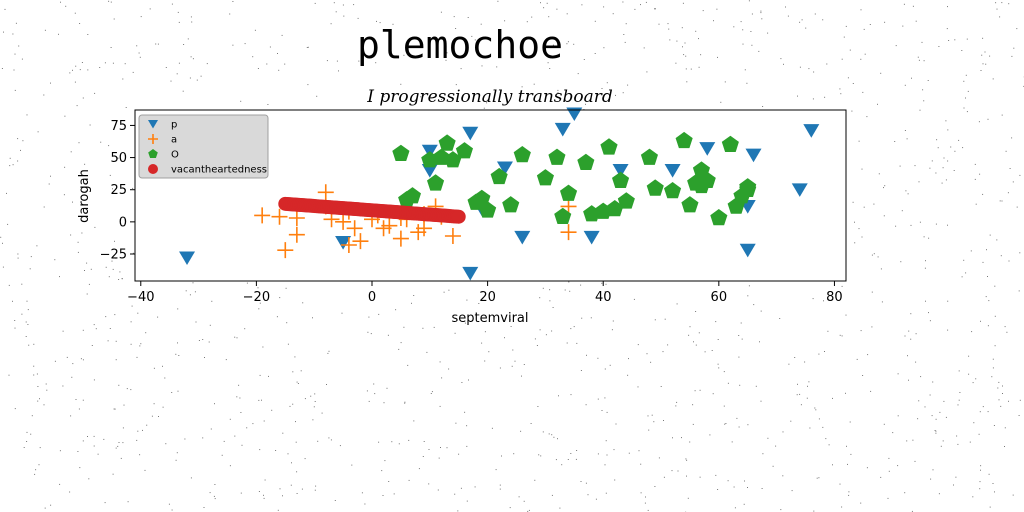  Describe the element at coordinates (834, 297) in the screenshot. I see `x-tick-label: 80` at that location.